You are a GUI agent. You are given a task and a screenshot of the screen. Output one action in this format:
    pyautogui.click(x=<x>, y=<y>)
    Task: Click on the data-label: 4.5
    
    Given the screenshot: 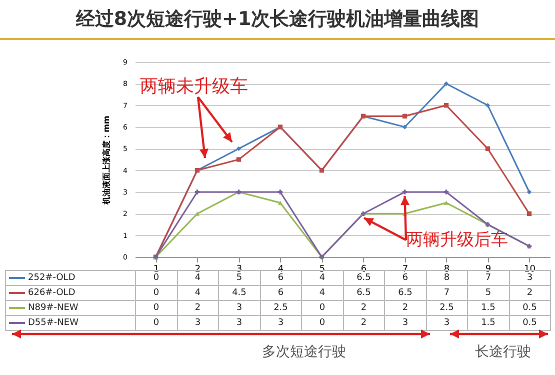 What is the action you would take?
    pyautogui.click(x=239, y=293)
    